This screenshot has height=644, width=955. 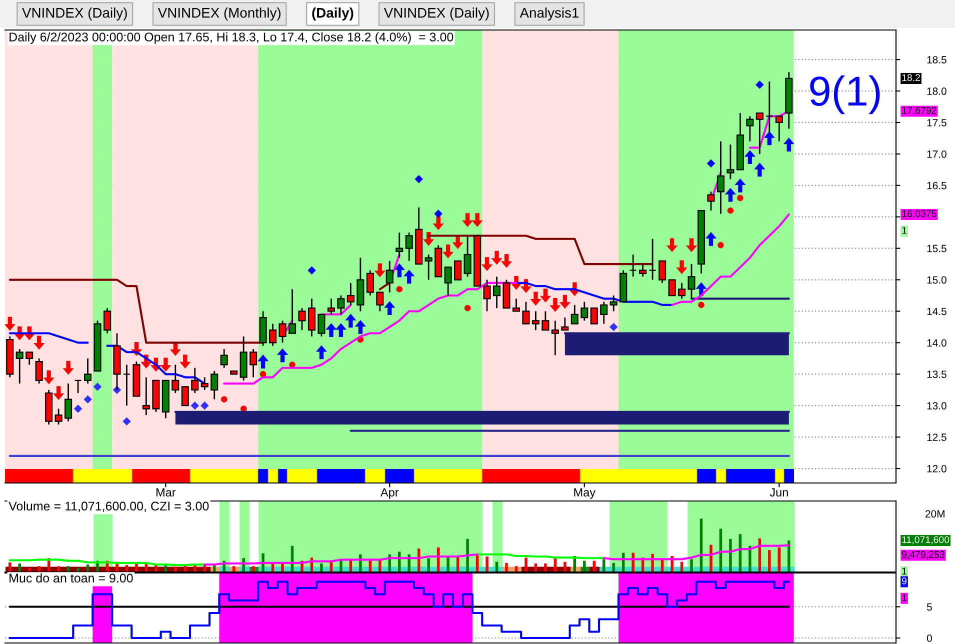 I want to click on text: 16.0375, so click(x=919, y=214).